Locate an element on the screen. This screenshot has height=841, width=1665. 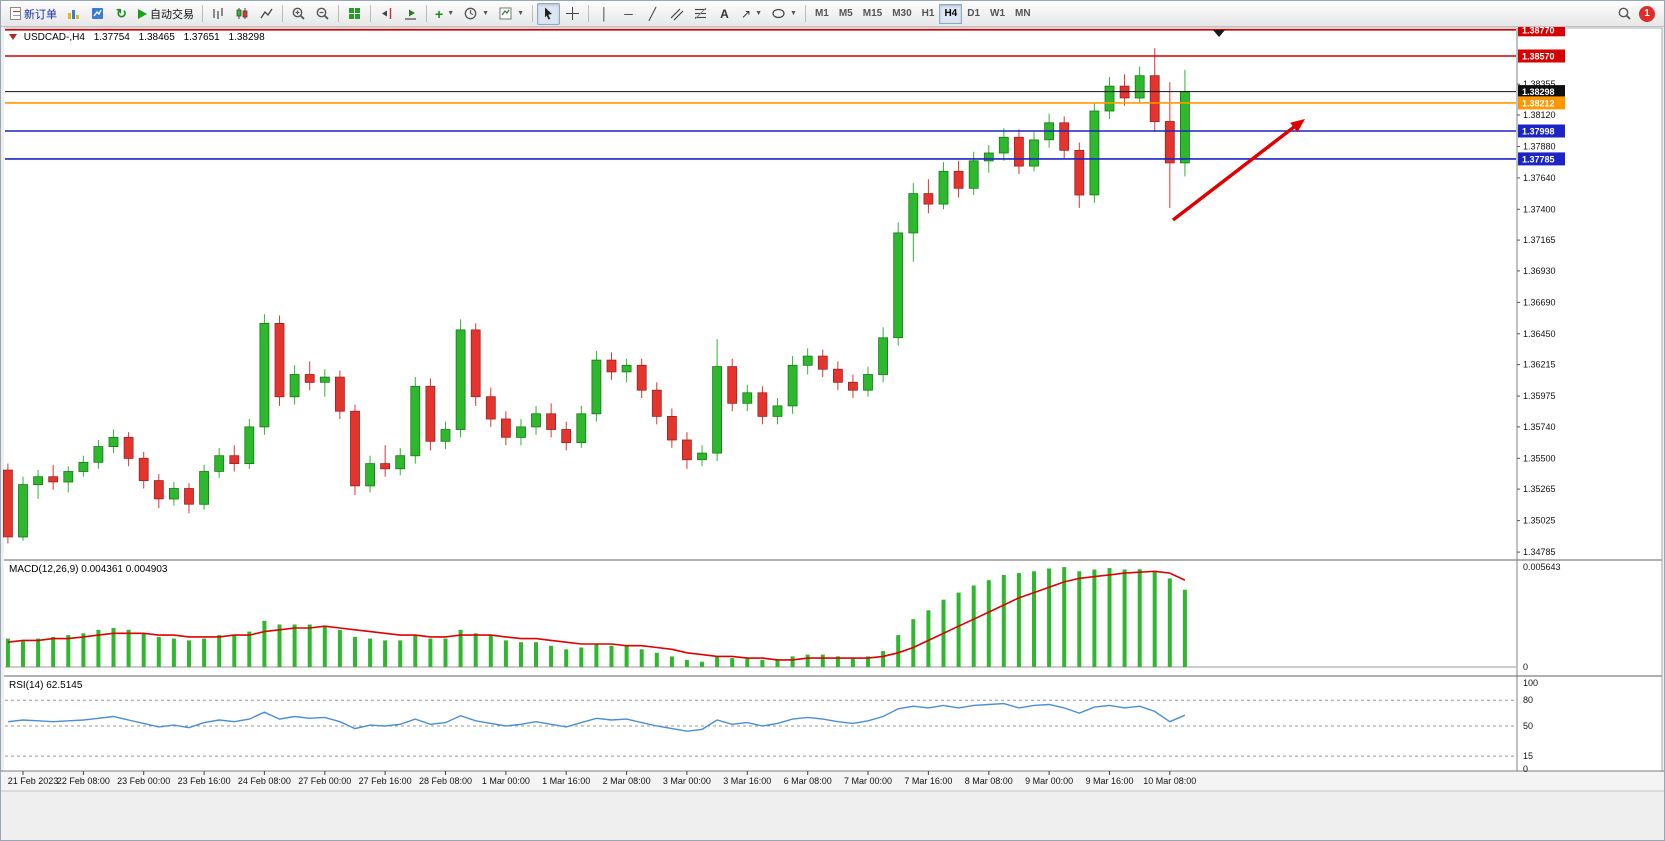
new-order-button: 新订单 is located at coordinates (33, 14).